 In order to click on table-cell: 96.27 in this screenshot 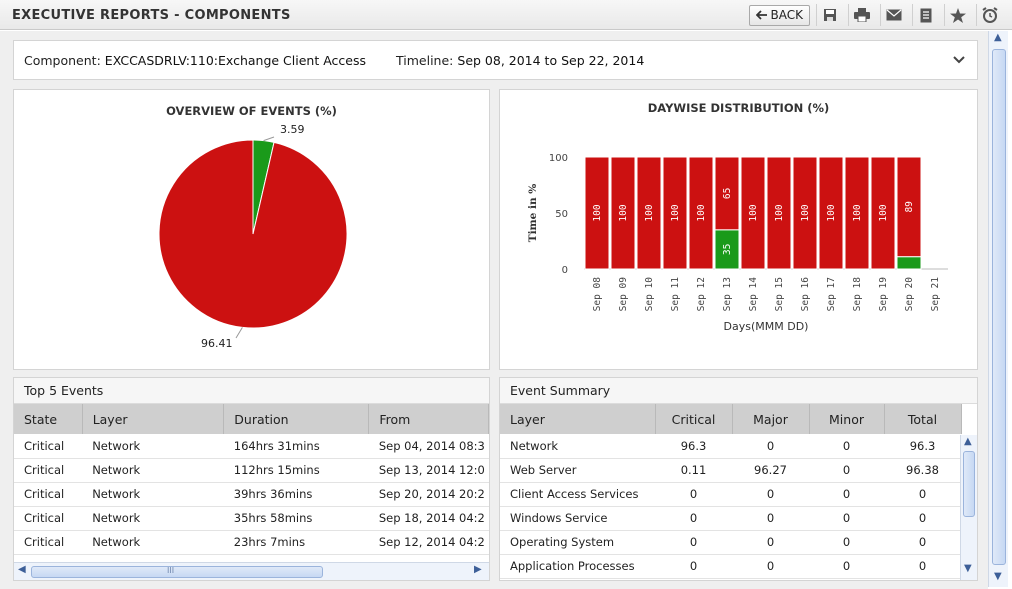, I will do `click(770, 470)`.